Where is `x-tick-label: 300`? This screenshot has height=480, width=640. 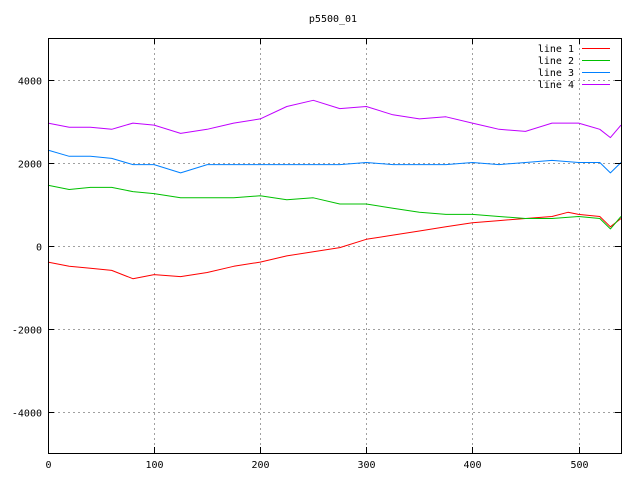
x-tick-label: 300 is located at coordinates (366, 465).